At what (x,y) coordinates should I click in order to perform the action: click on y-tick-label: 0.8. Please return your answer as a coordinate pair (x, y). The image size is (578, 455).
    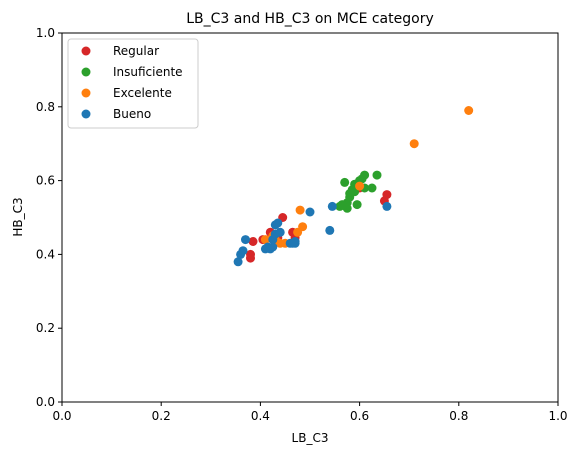
    Looking at the image, I should click on (45, 107).